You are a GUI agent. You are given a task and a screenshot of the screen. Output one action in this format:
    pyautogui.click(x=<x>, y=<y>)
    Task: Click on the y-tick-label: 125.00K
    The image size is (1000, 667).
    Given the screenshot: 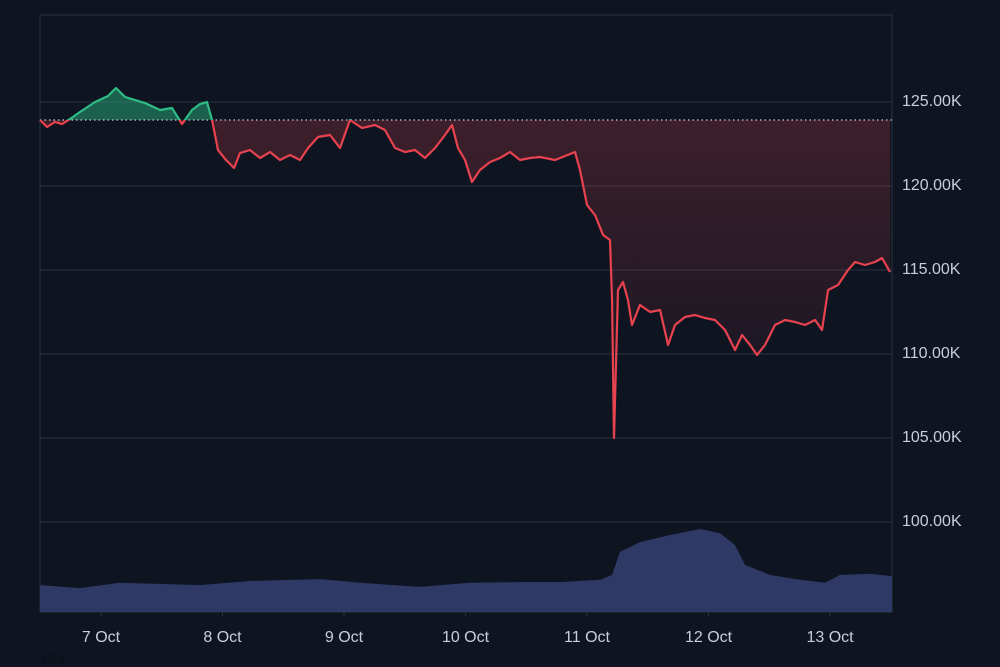 What is the action you would take?
    pyautogui.click(x=932, y=101)
    